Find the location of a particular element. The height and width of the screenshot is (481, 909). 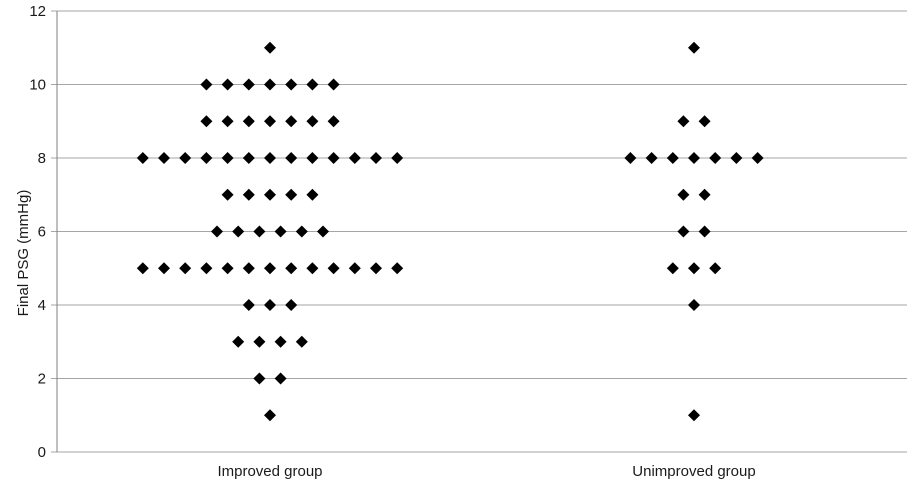

x-category-label: Unimproved group is located at coordinates (693, 471).